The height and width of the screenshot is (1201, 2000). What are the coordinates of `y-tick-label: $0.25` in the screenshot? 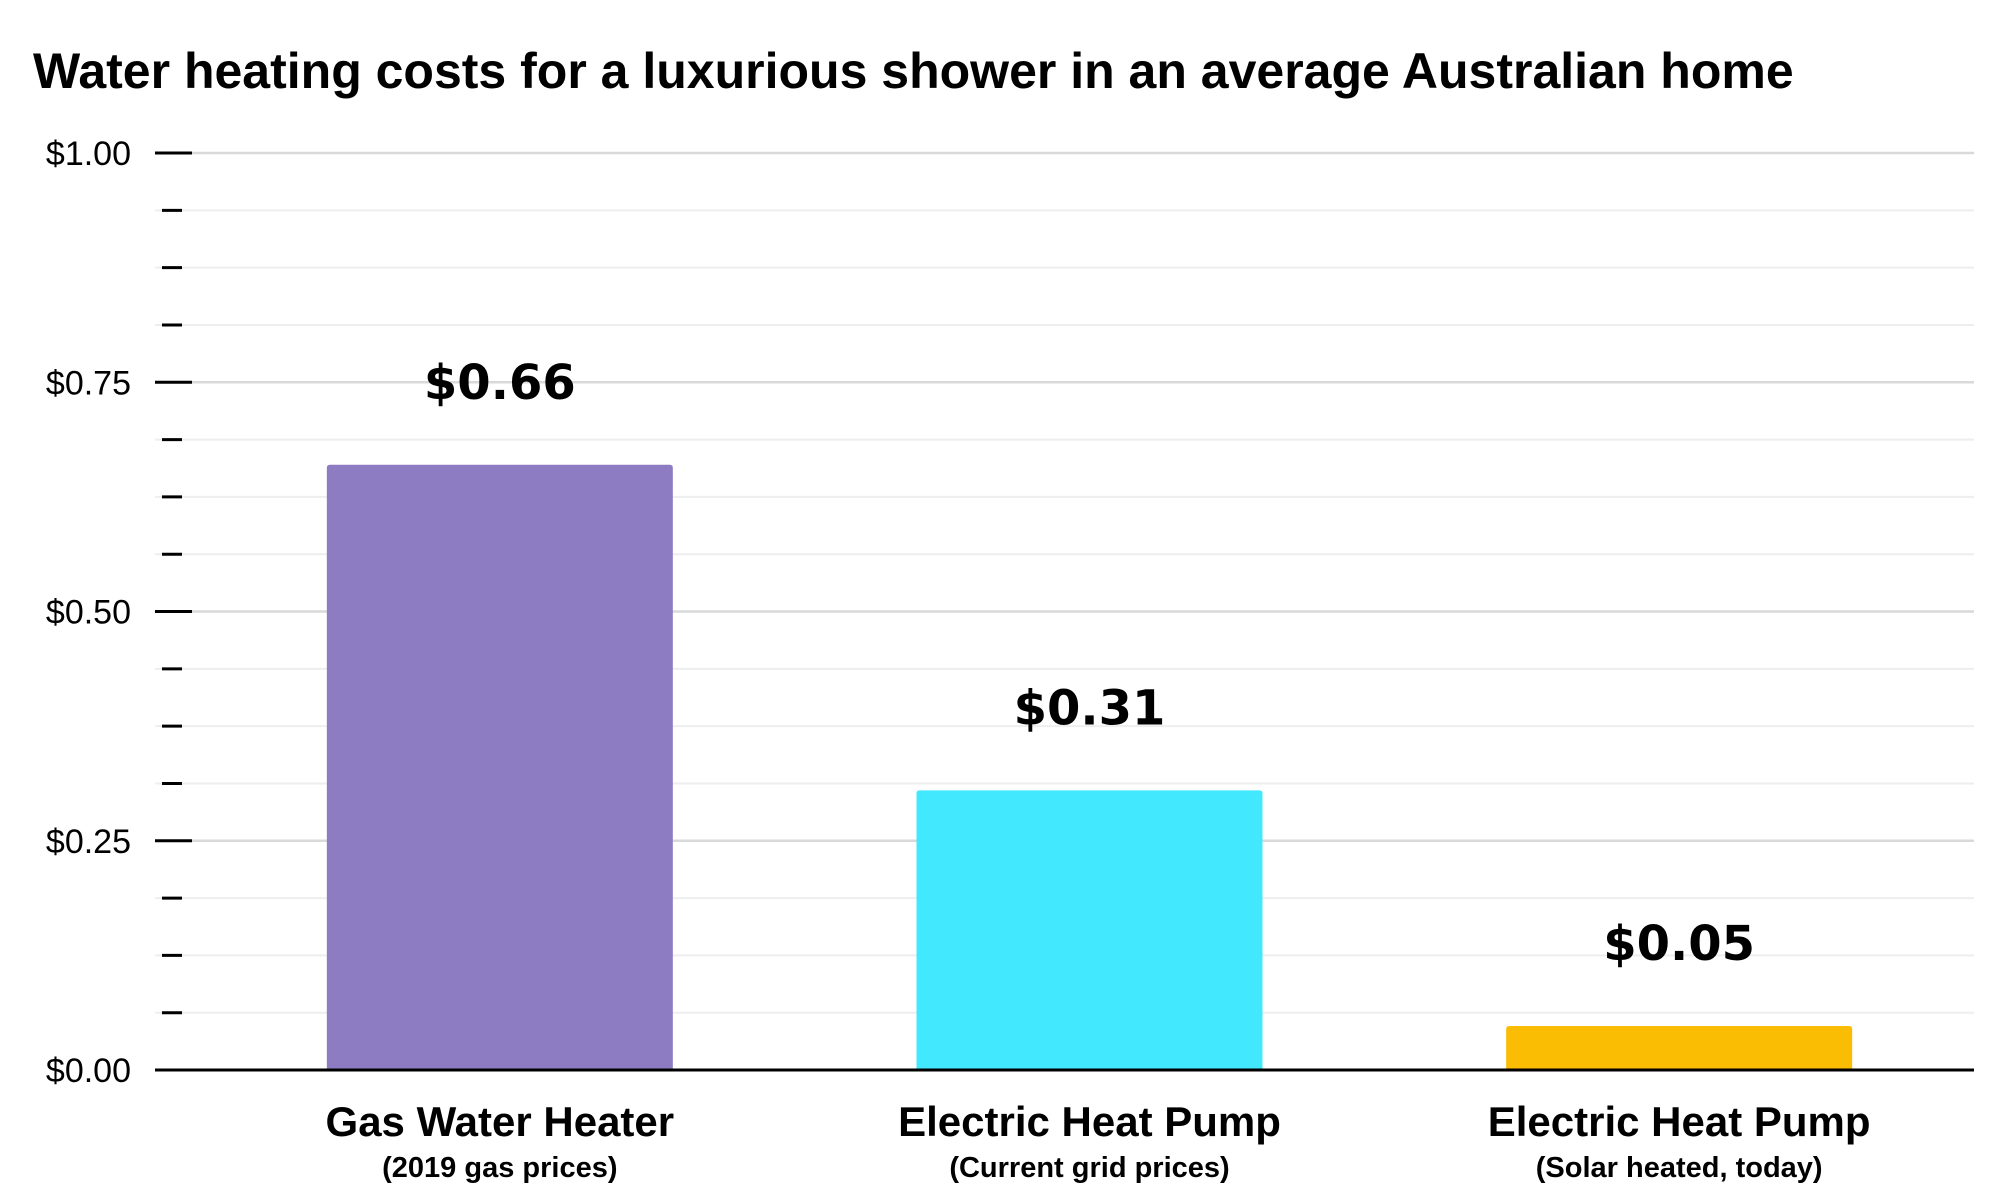 It's located at (88, 842).